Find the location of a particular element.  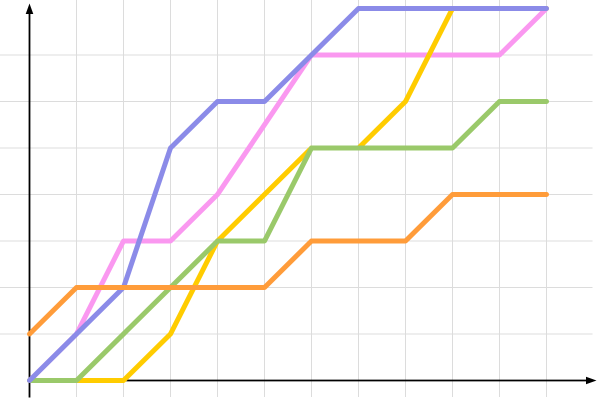

x-axis-arrow-icon is located at coordinates (591, 380).